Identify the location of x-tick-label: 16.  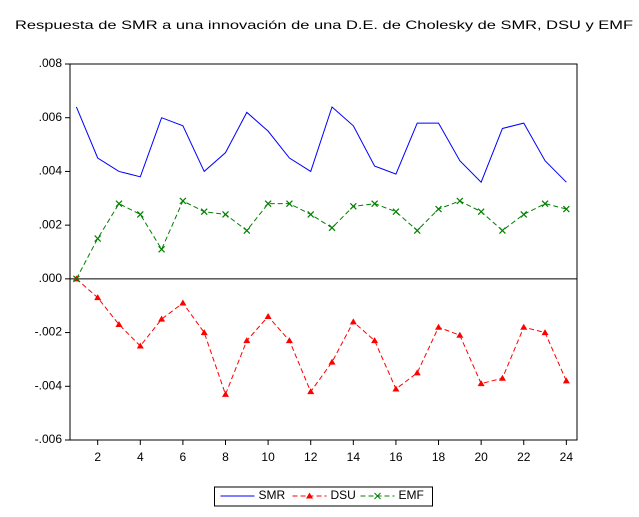
(396, 457).